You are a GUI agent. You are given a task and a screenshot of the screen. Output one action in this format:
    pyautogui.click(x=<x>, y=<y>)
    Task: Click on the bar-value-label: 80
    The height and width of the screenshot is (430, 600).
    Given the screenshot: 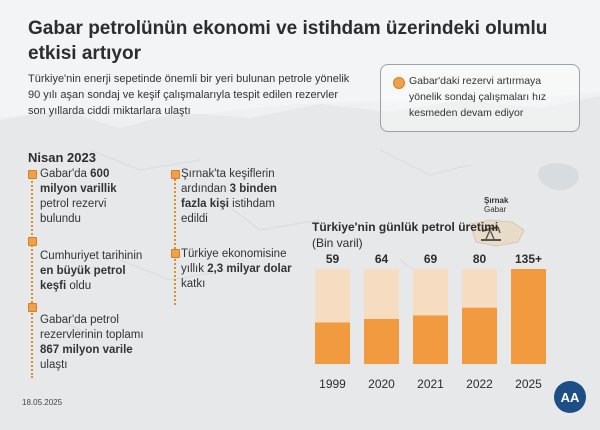 What is the action you would take?
    pyautogui.click(x=480, y=259)
    